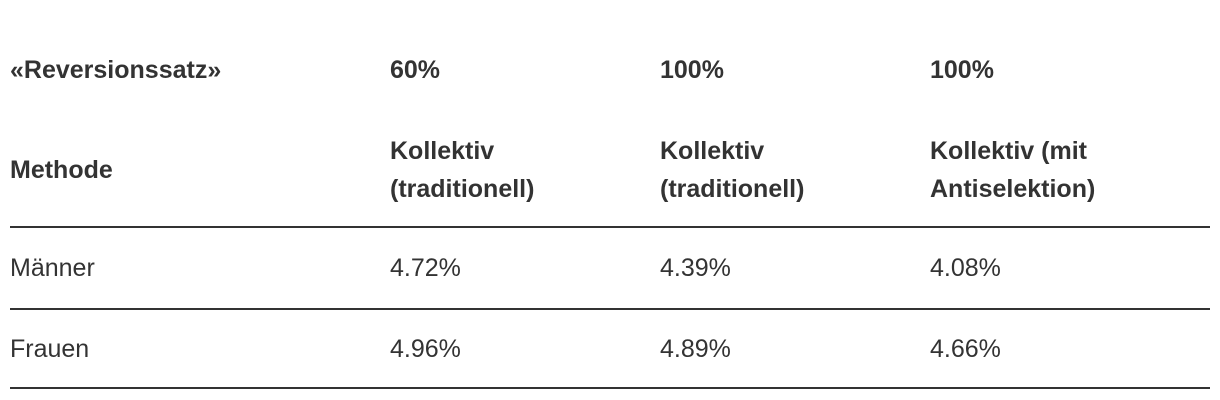  What do you see at coordinates (425, 348) in the screenshot?
I see `body-cell: 4.96%` at bounding box center [425, 348].